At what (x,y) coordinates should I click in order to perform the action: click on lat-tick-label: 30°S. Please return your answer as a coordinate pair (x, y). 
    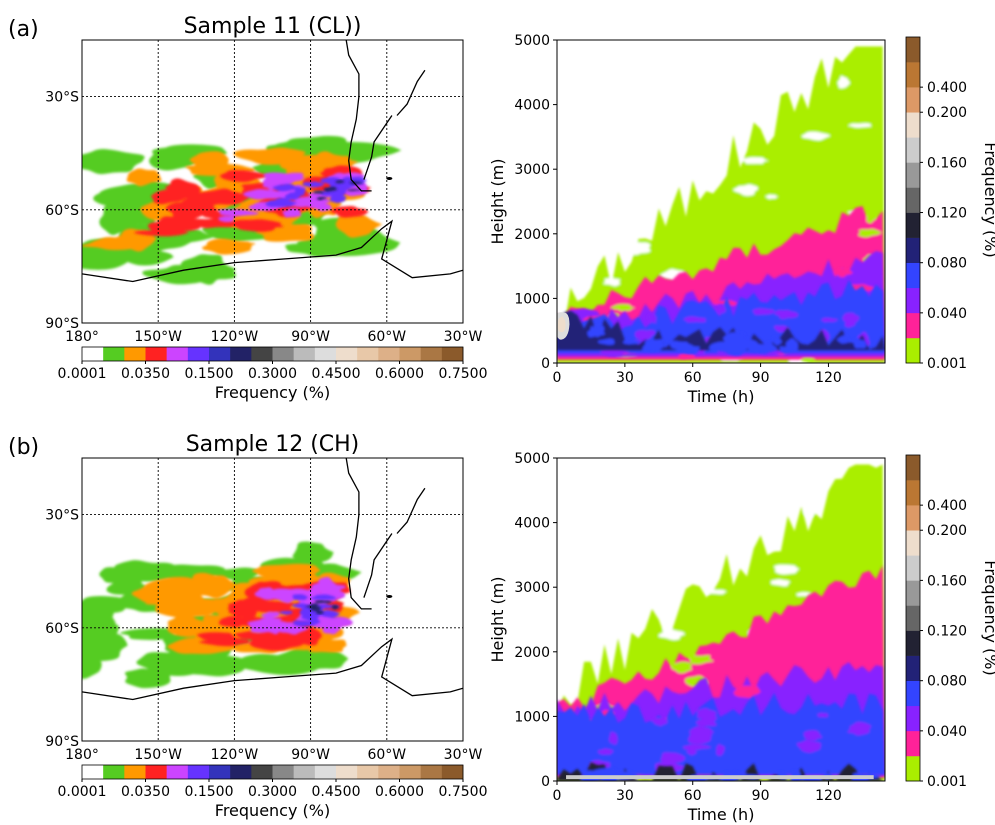
    Looking at the image, I should click on (62, 516).